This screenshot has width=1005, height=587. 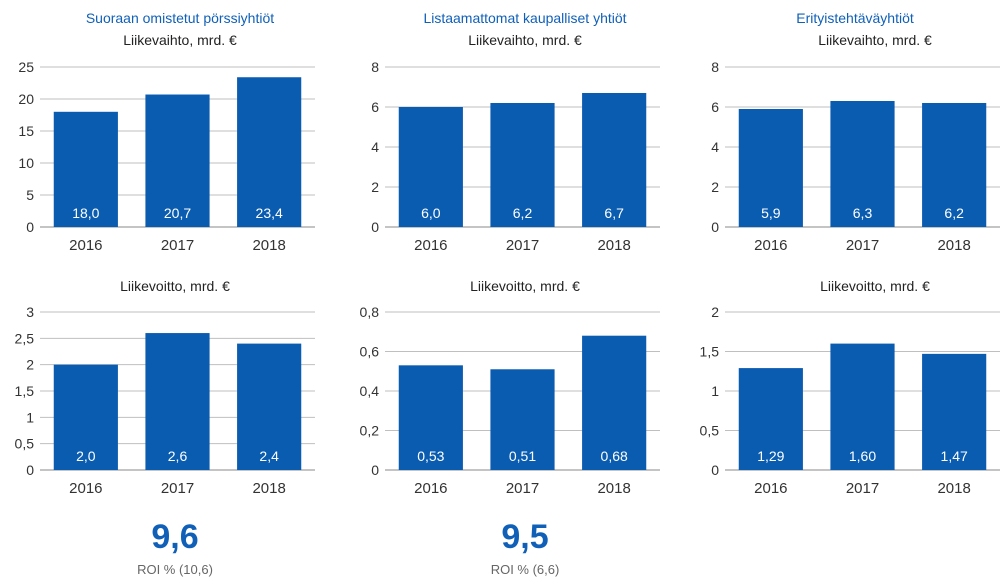 What do you see at coordinates (862, 456) in the screenshot?
I see `bar-value-label: 1,60` at bounding box center [862, 456].